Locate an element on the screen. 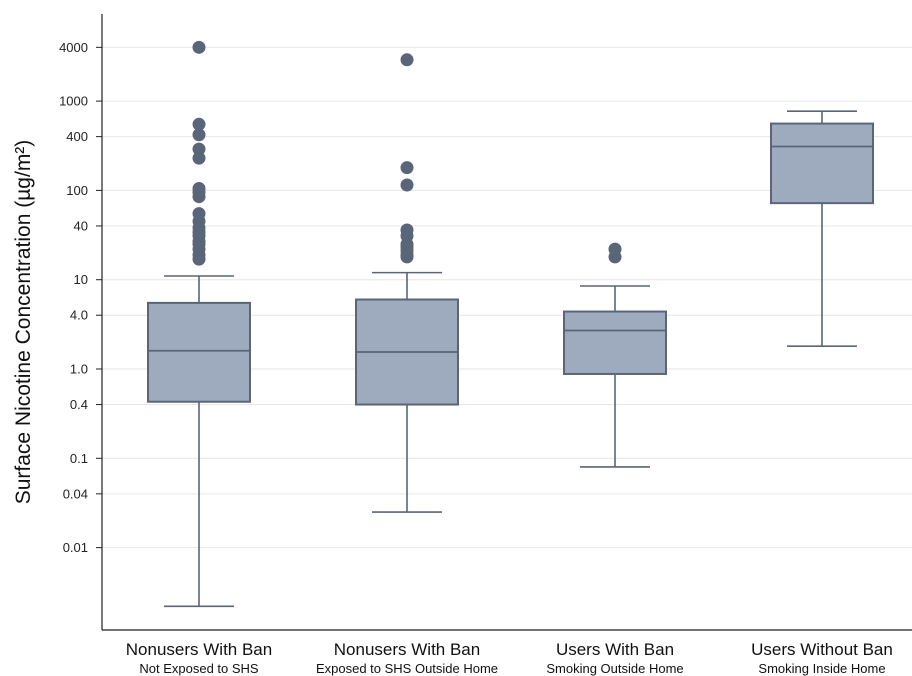  y-tick-label: 1.0 is located at coordinates (79, 369).